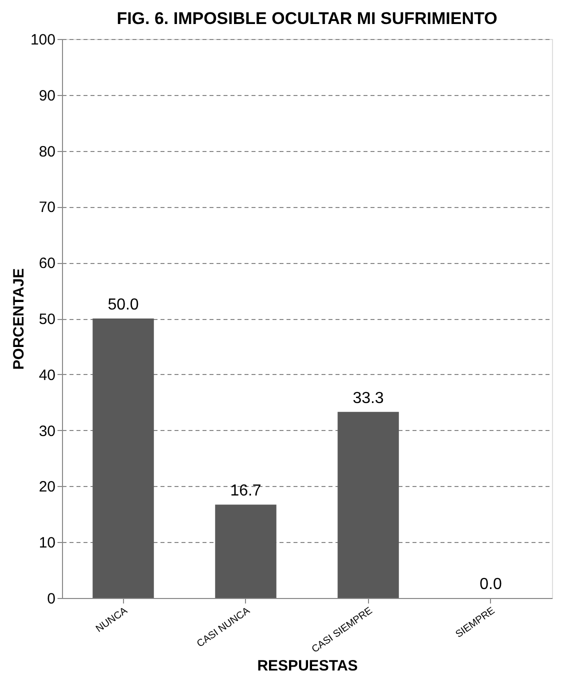  Describe the element at coordinates (47, 95) in the screenshot. I see `y-tick-label: 90` at that location.